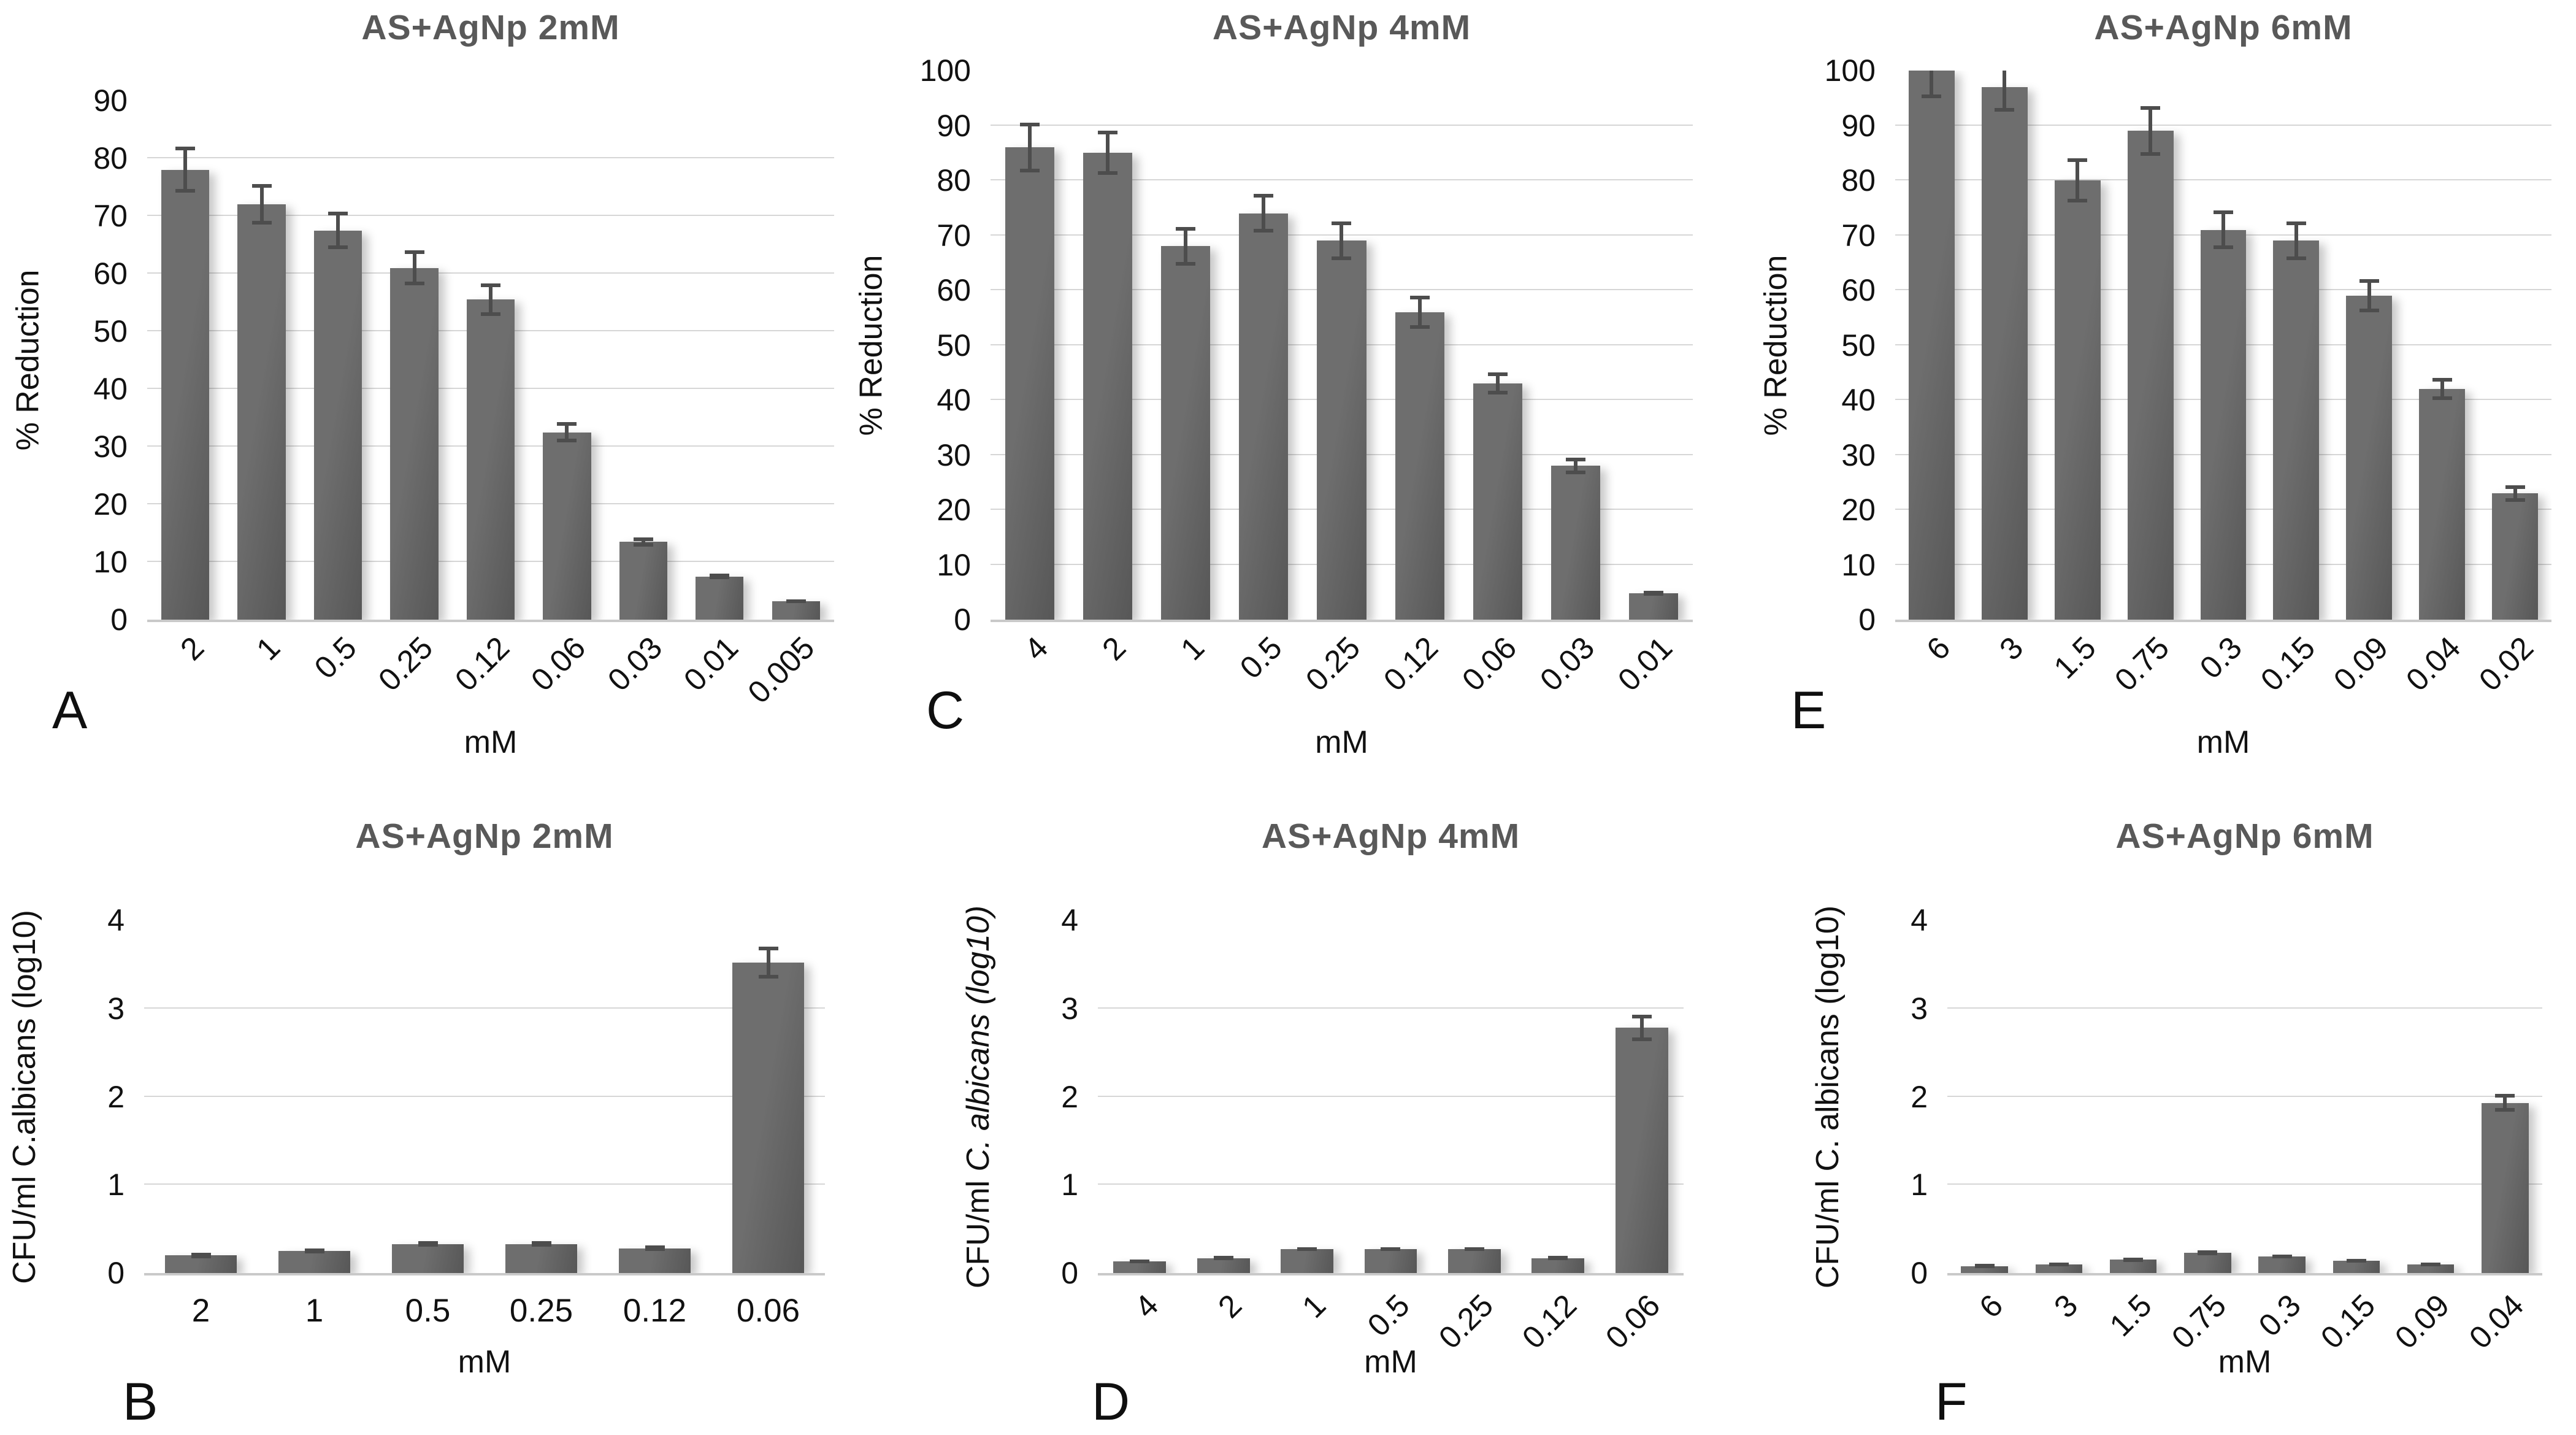 The width and height of the screenshot is (2576, 1435). I want to click on plot-area, so click(2223, 346).